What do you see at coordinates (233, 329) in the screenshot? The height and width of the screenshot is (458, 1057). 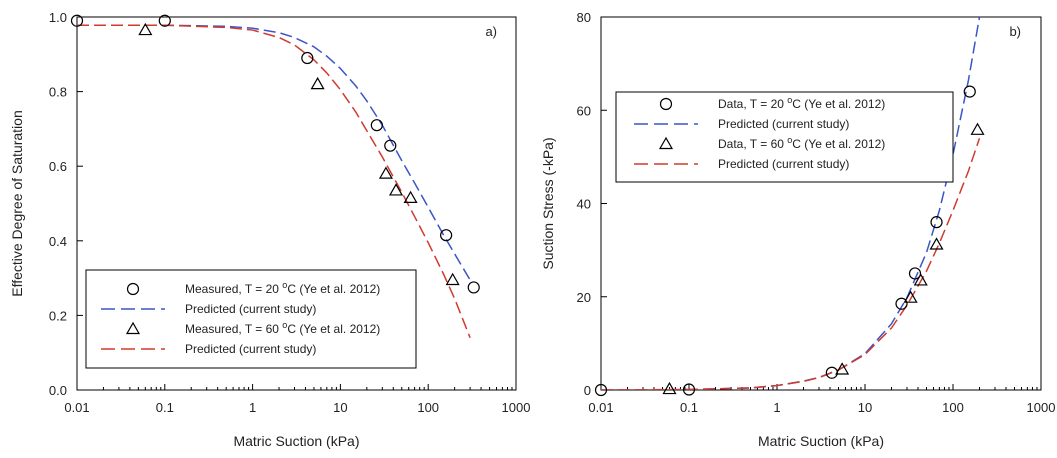 I see `legend-entry-label: Measured, T = 60` at bounding box center [233, 329].